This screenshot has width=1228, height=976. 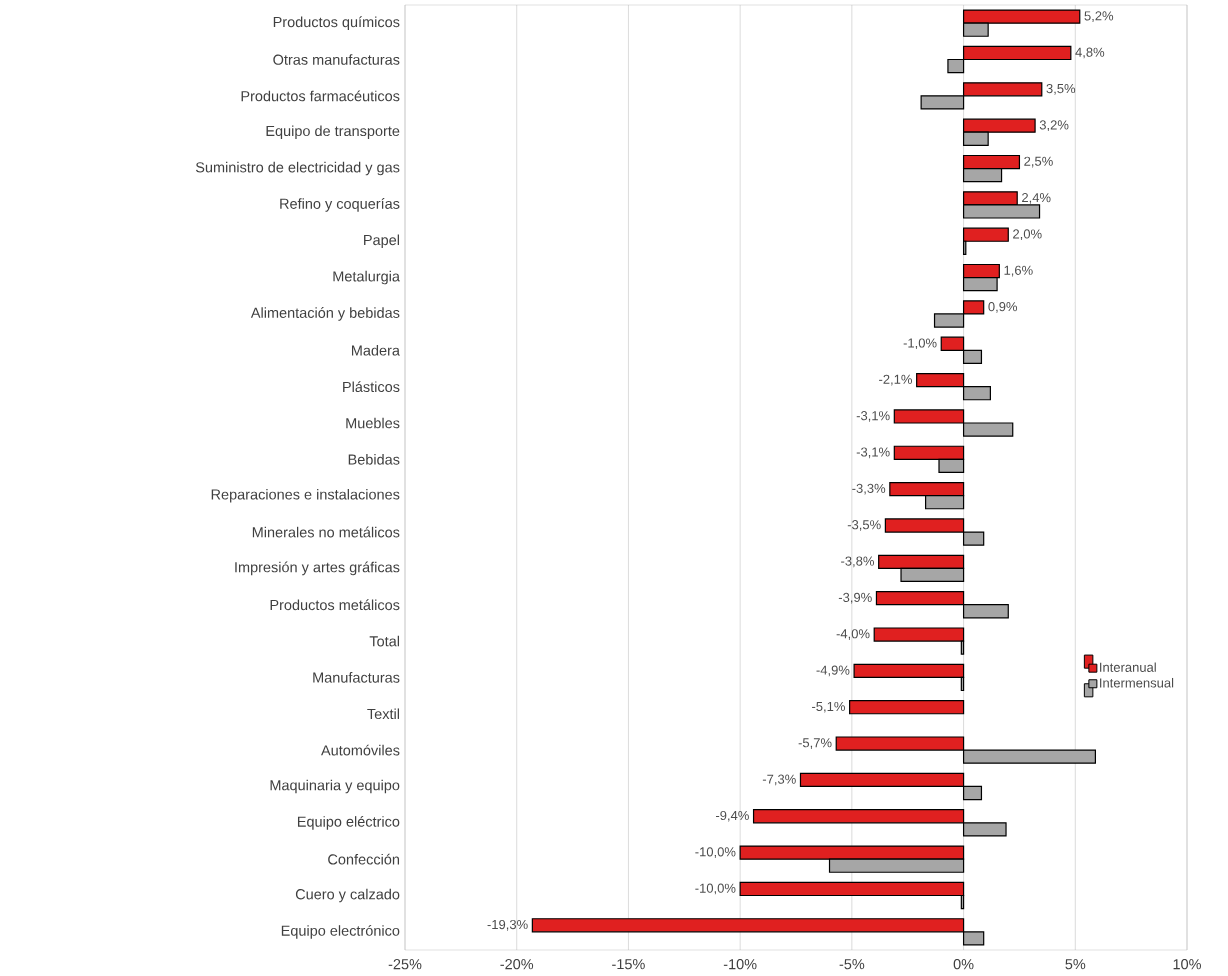 What do you see at coordinates (356, 677) in the screenshot?
I see `y-tick-label: Manufacturas` at bounding box center [356, 677].